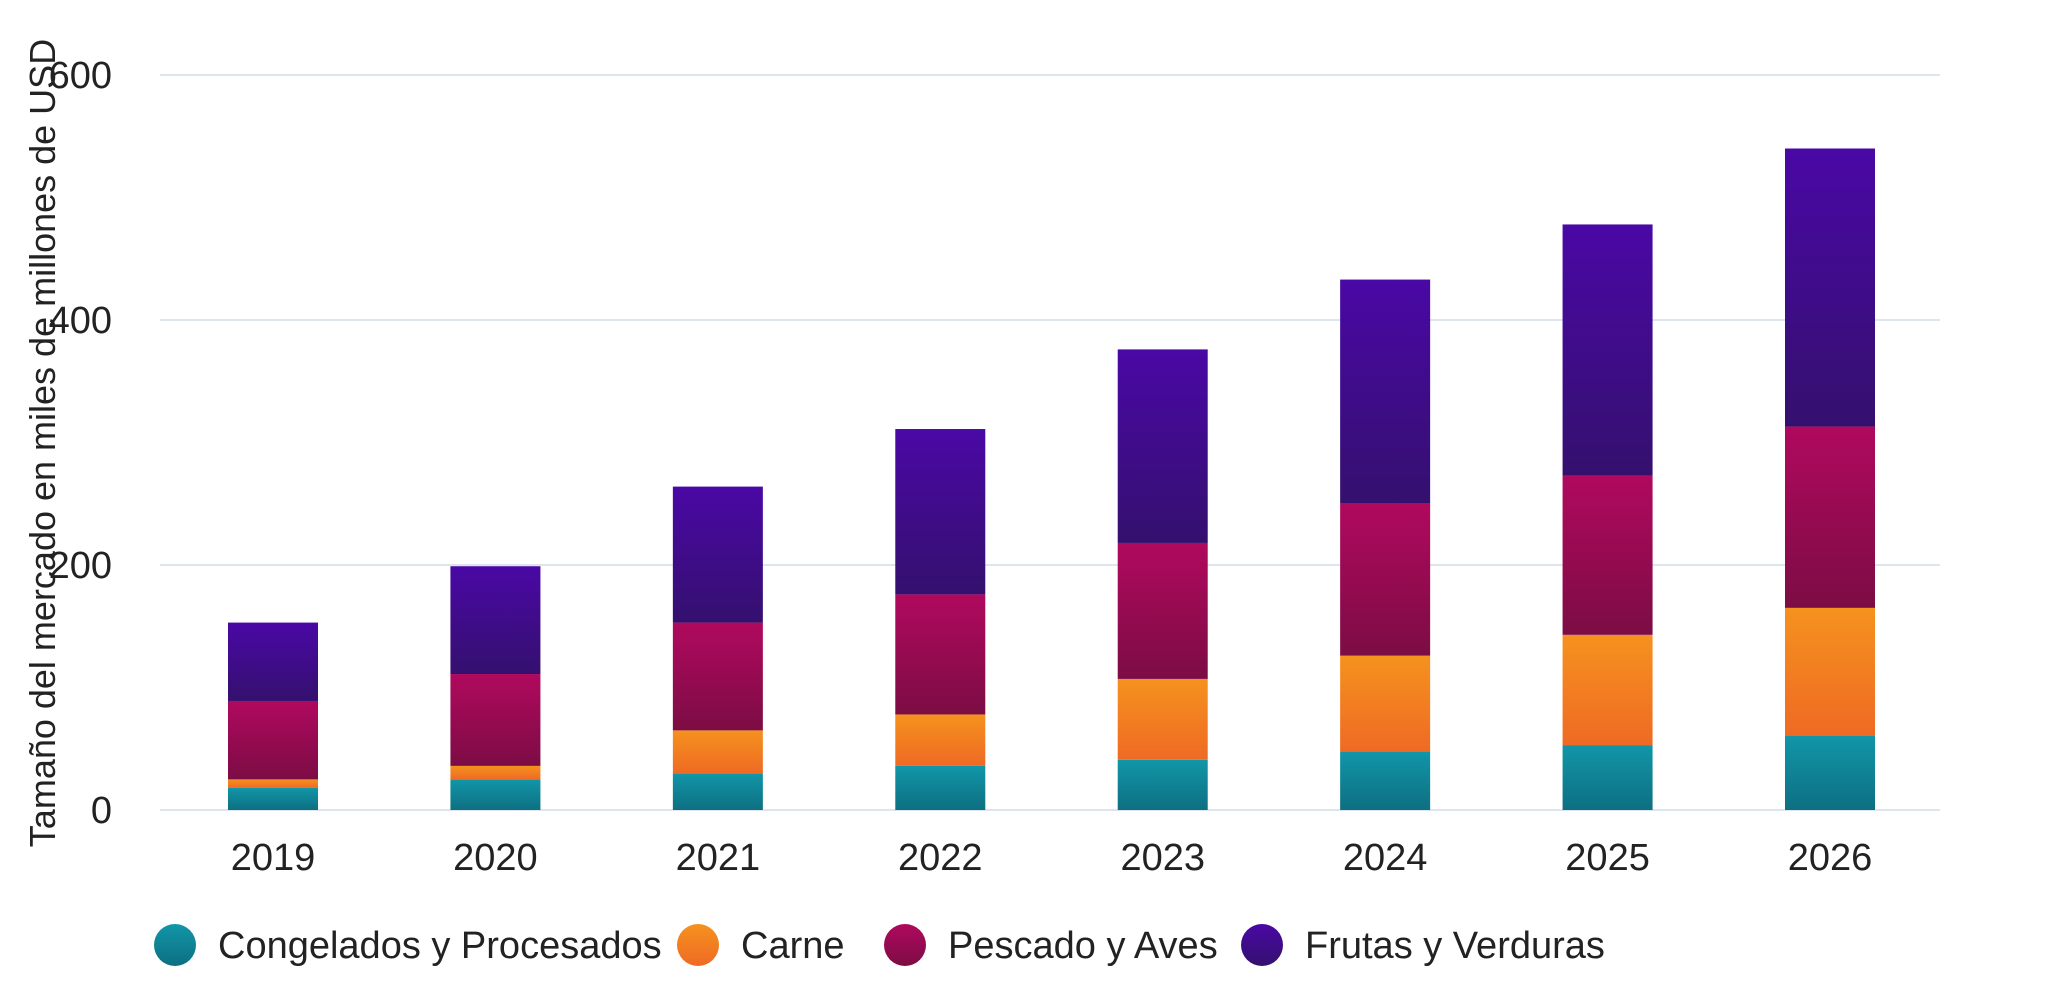 Image resolution: width=2048 pixels, height=1006 pixels. What do you see at coordinates (1162, 610) in the screenshot?
I see `bar-2023-pescado-y-aves` at bounding box center [1162, 610].